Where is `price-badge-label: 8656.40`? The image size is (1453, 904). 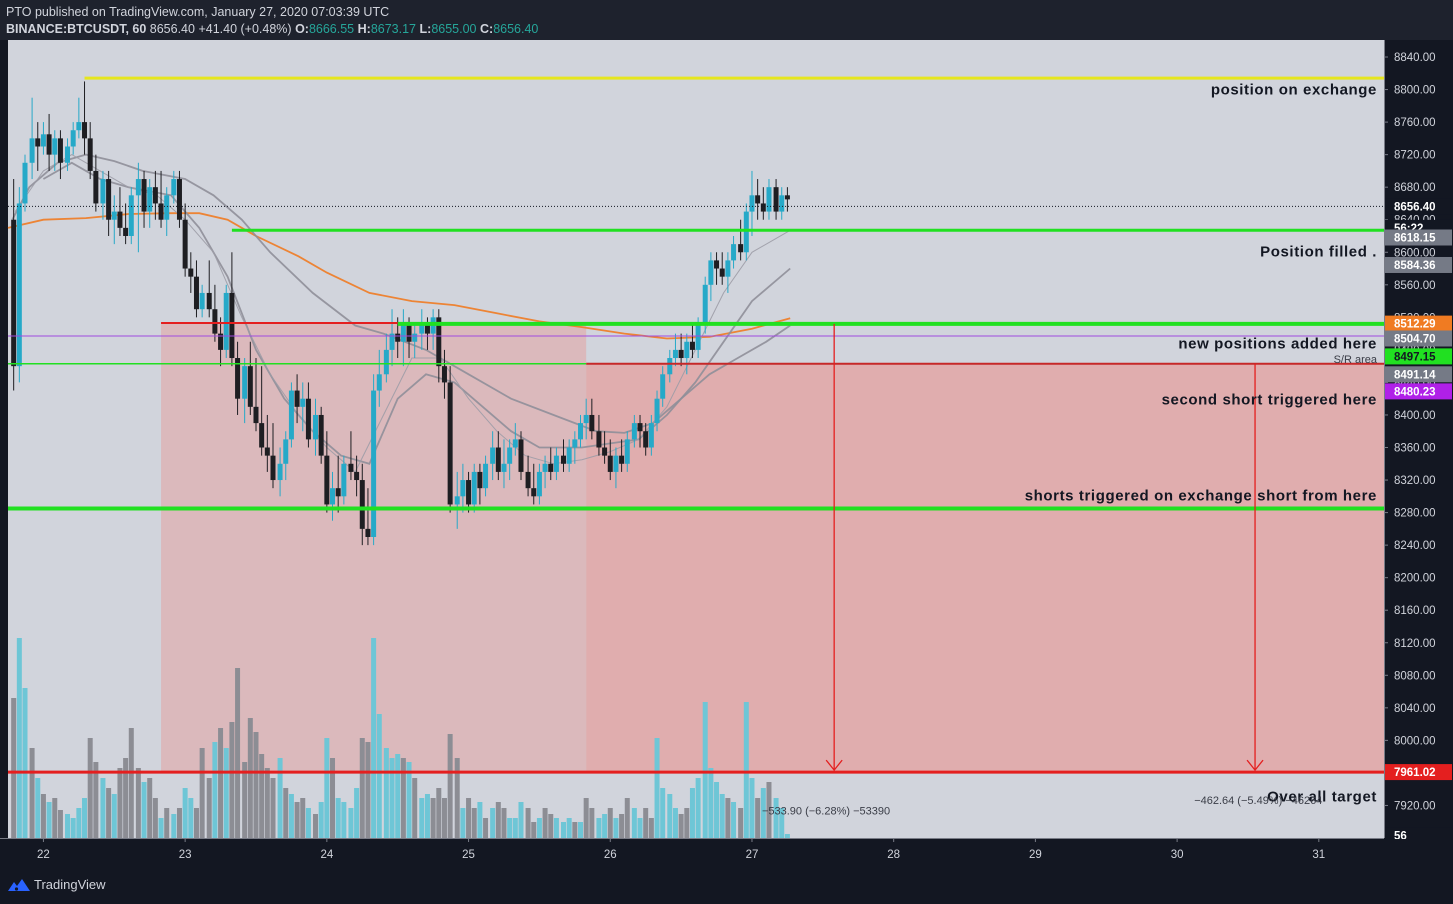
price-badge-label: 8656.40 is located at coordinates (1415, 207).